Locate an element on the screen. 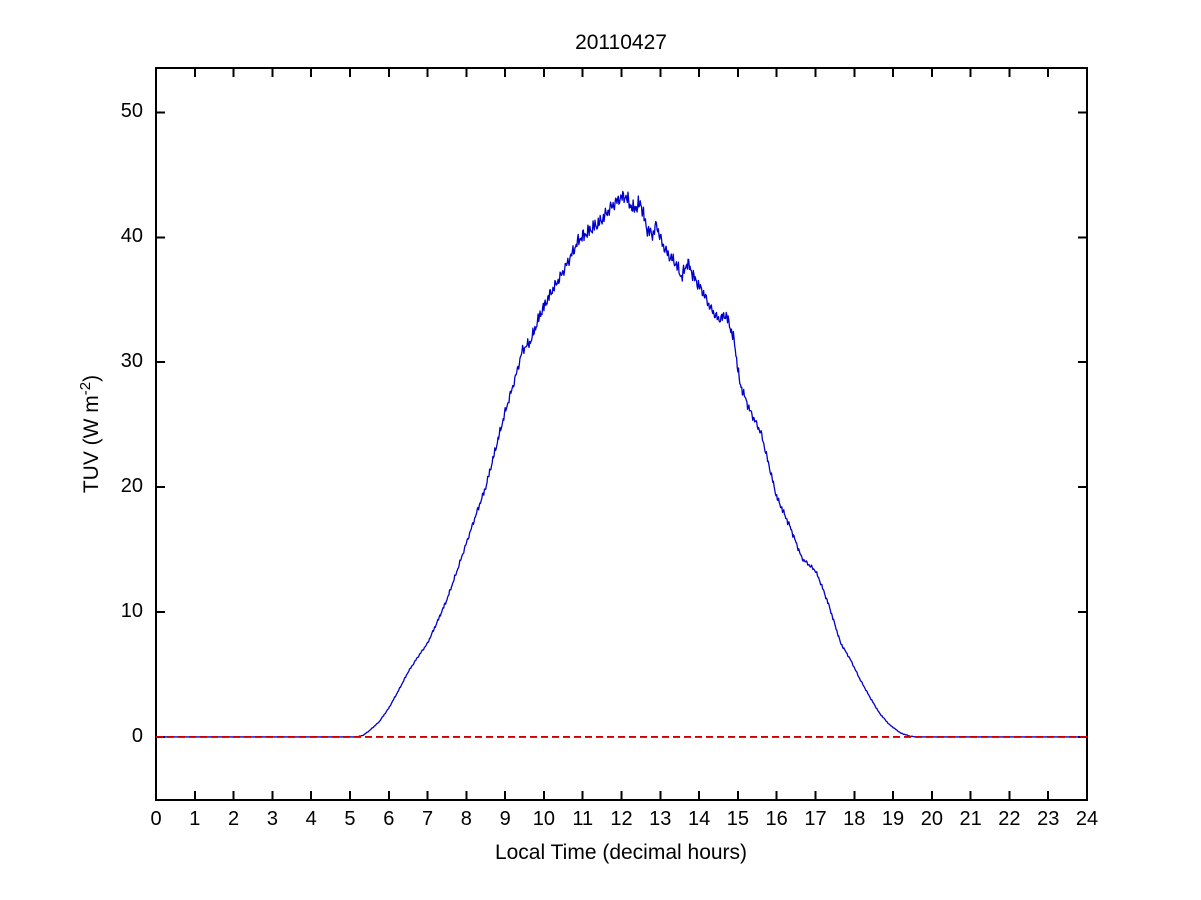 This screenshot has height=900, width=1201. y-tick-label: 30 is located at coordinates (131, 361).